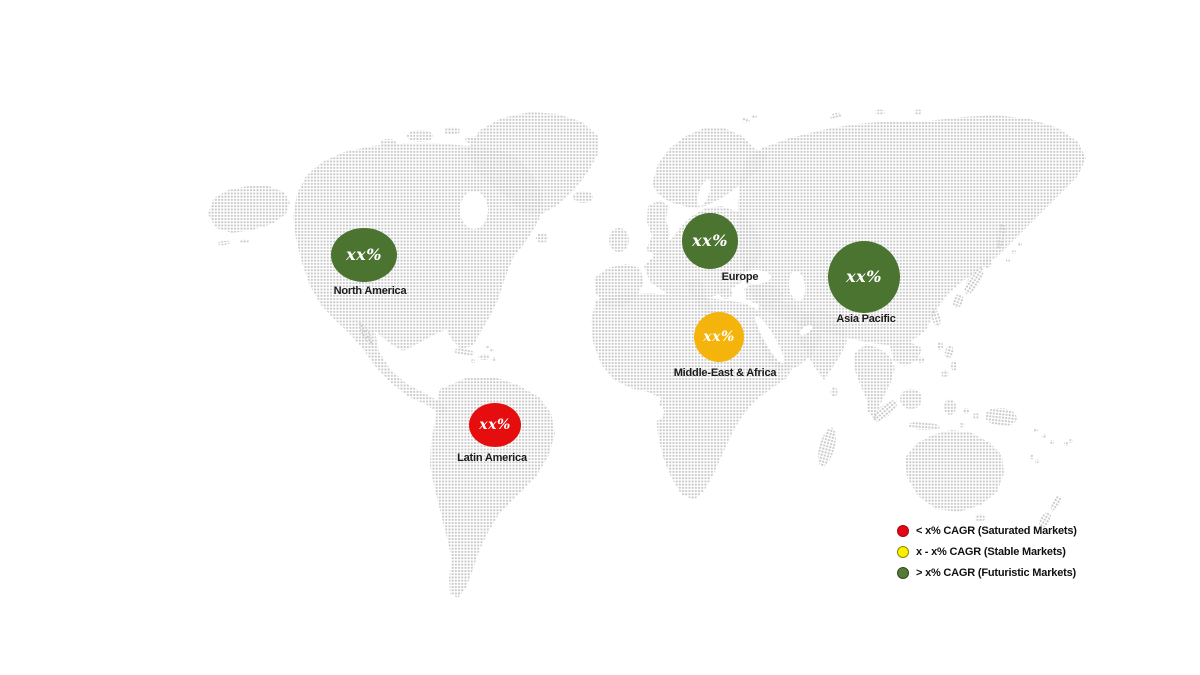 Image resolution: width=1200 pixels, height=675 pixels. I want to click on legend-label-futuristic: > x% CAGR (Futuristic Markets), so click(996, 572).